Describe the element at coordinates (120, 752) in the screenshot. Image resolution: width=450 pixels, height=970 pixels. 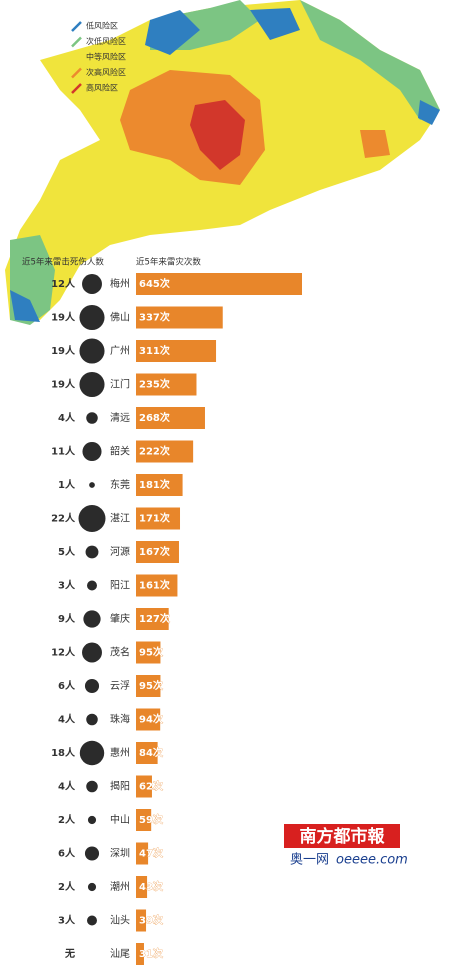
I see `category-label: 惠州` at that location.